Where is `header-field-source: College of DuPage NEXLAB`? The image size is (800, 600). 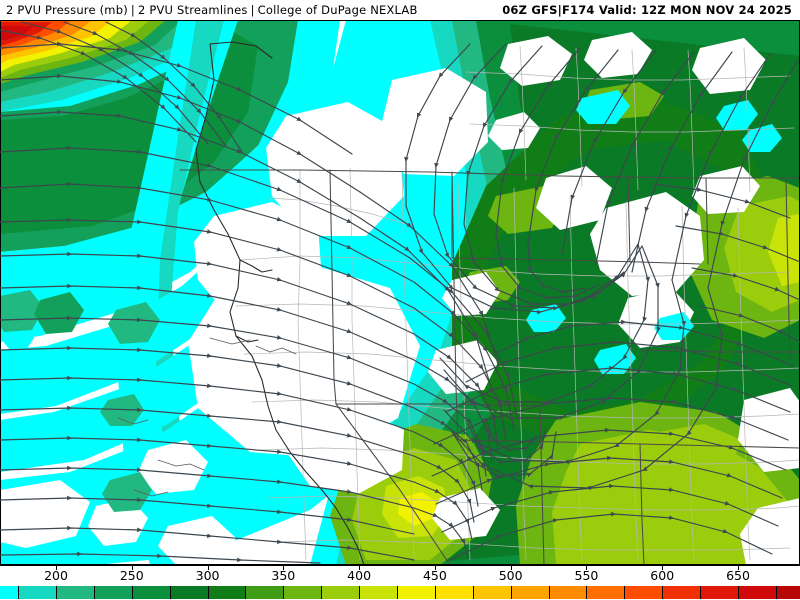
header-field-source: College of DuPage NEXLAB is located at coordinates (337, 10).